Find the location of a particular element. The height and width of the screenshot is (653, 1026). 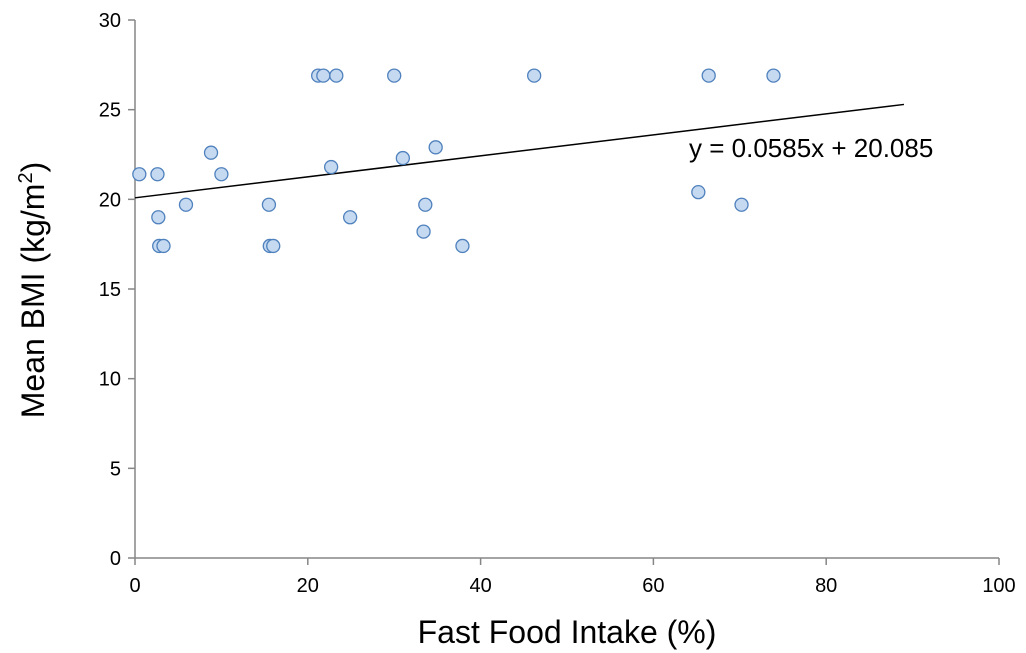

trendline-equation: y = 0.0585x + 20.085 is located at coordinates (811, 148).